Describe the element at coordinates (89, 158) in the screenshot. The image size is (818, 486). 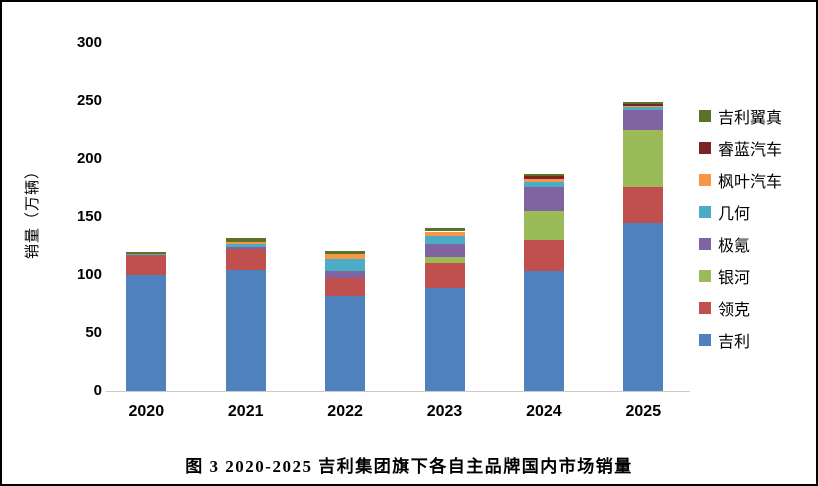
I see `y-tick-label: 200` at that location.